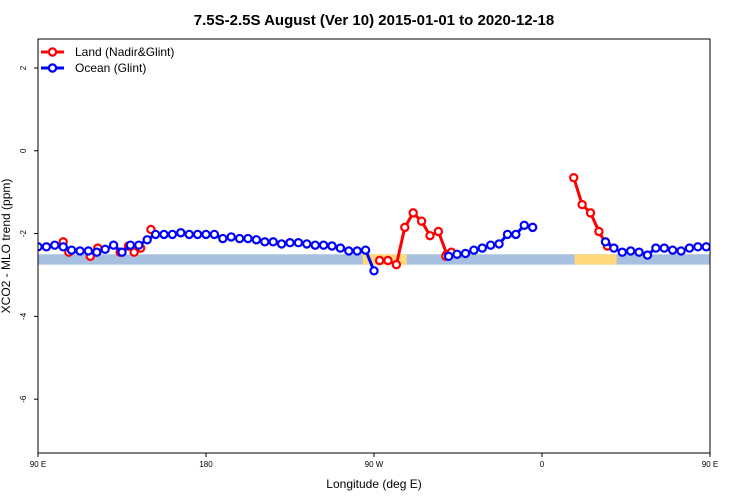  What do you see at coordinates (542, 464) in the screenshot?
I see `x-tick-label-3: 0` at bounding box center [542, 464].